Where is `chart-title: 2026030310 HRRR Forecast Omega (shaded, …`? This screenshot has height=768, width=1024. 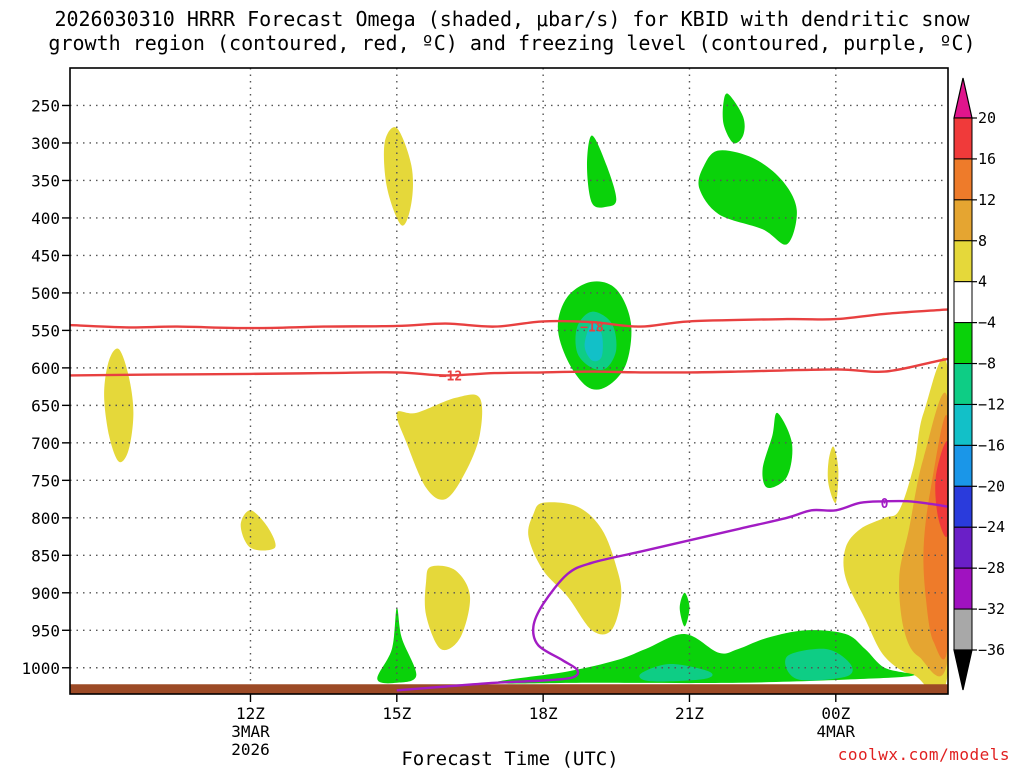
chart-title: 2026030310 HRRR Forecast Omega (shaded, … is located at coordinates (512, 31).